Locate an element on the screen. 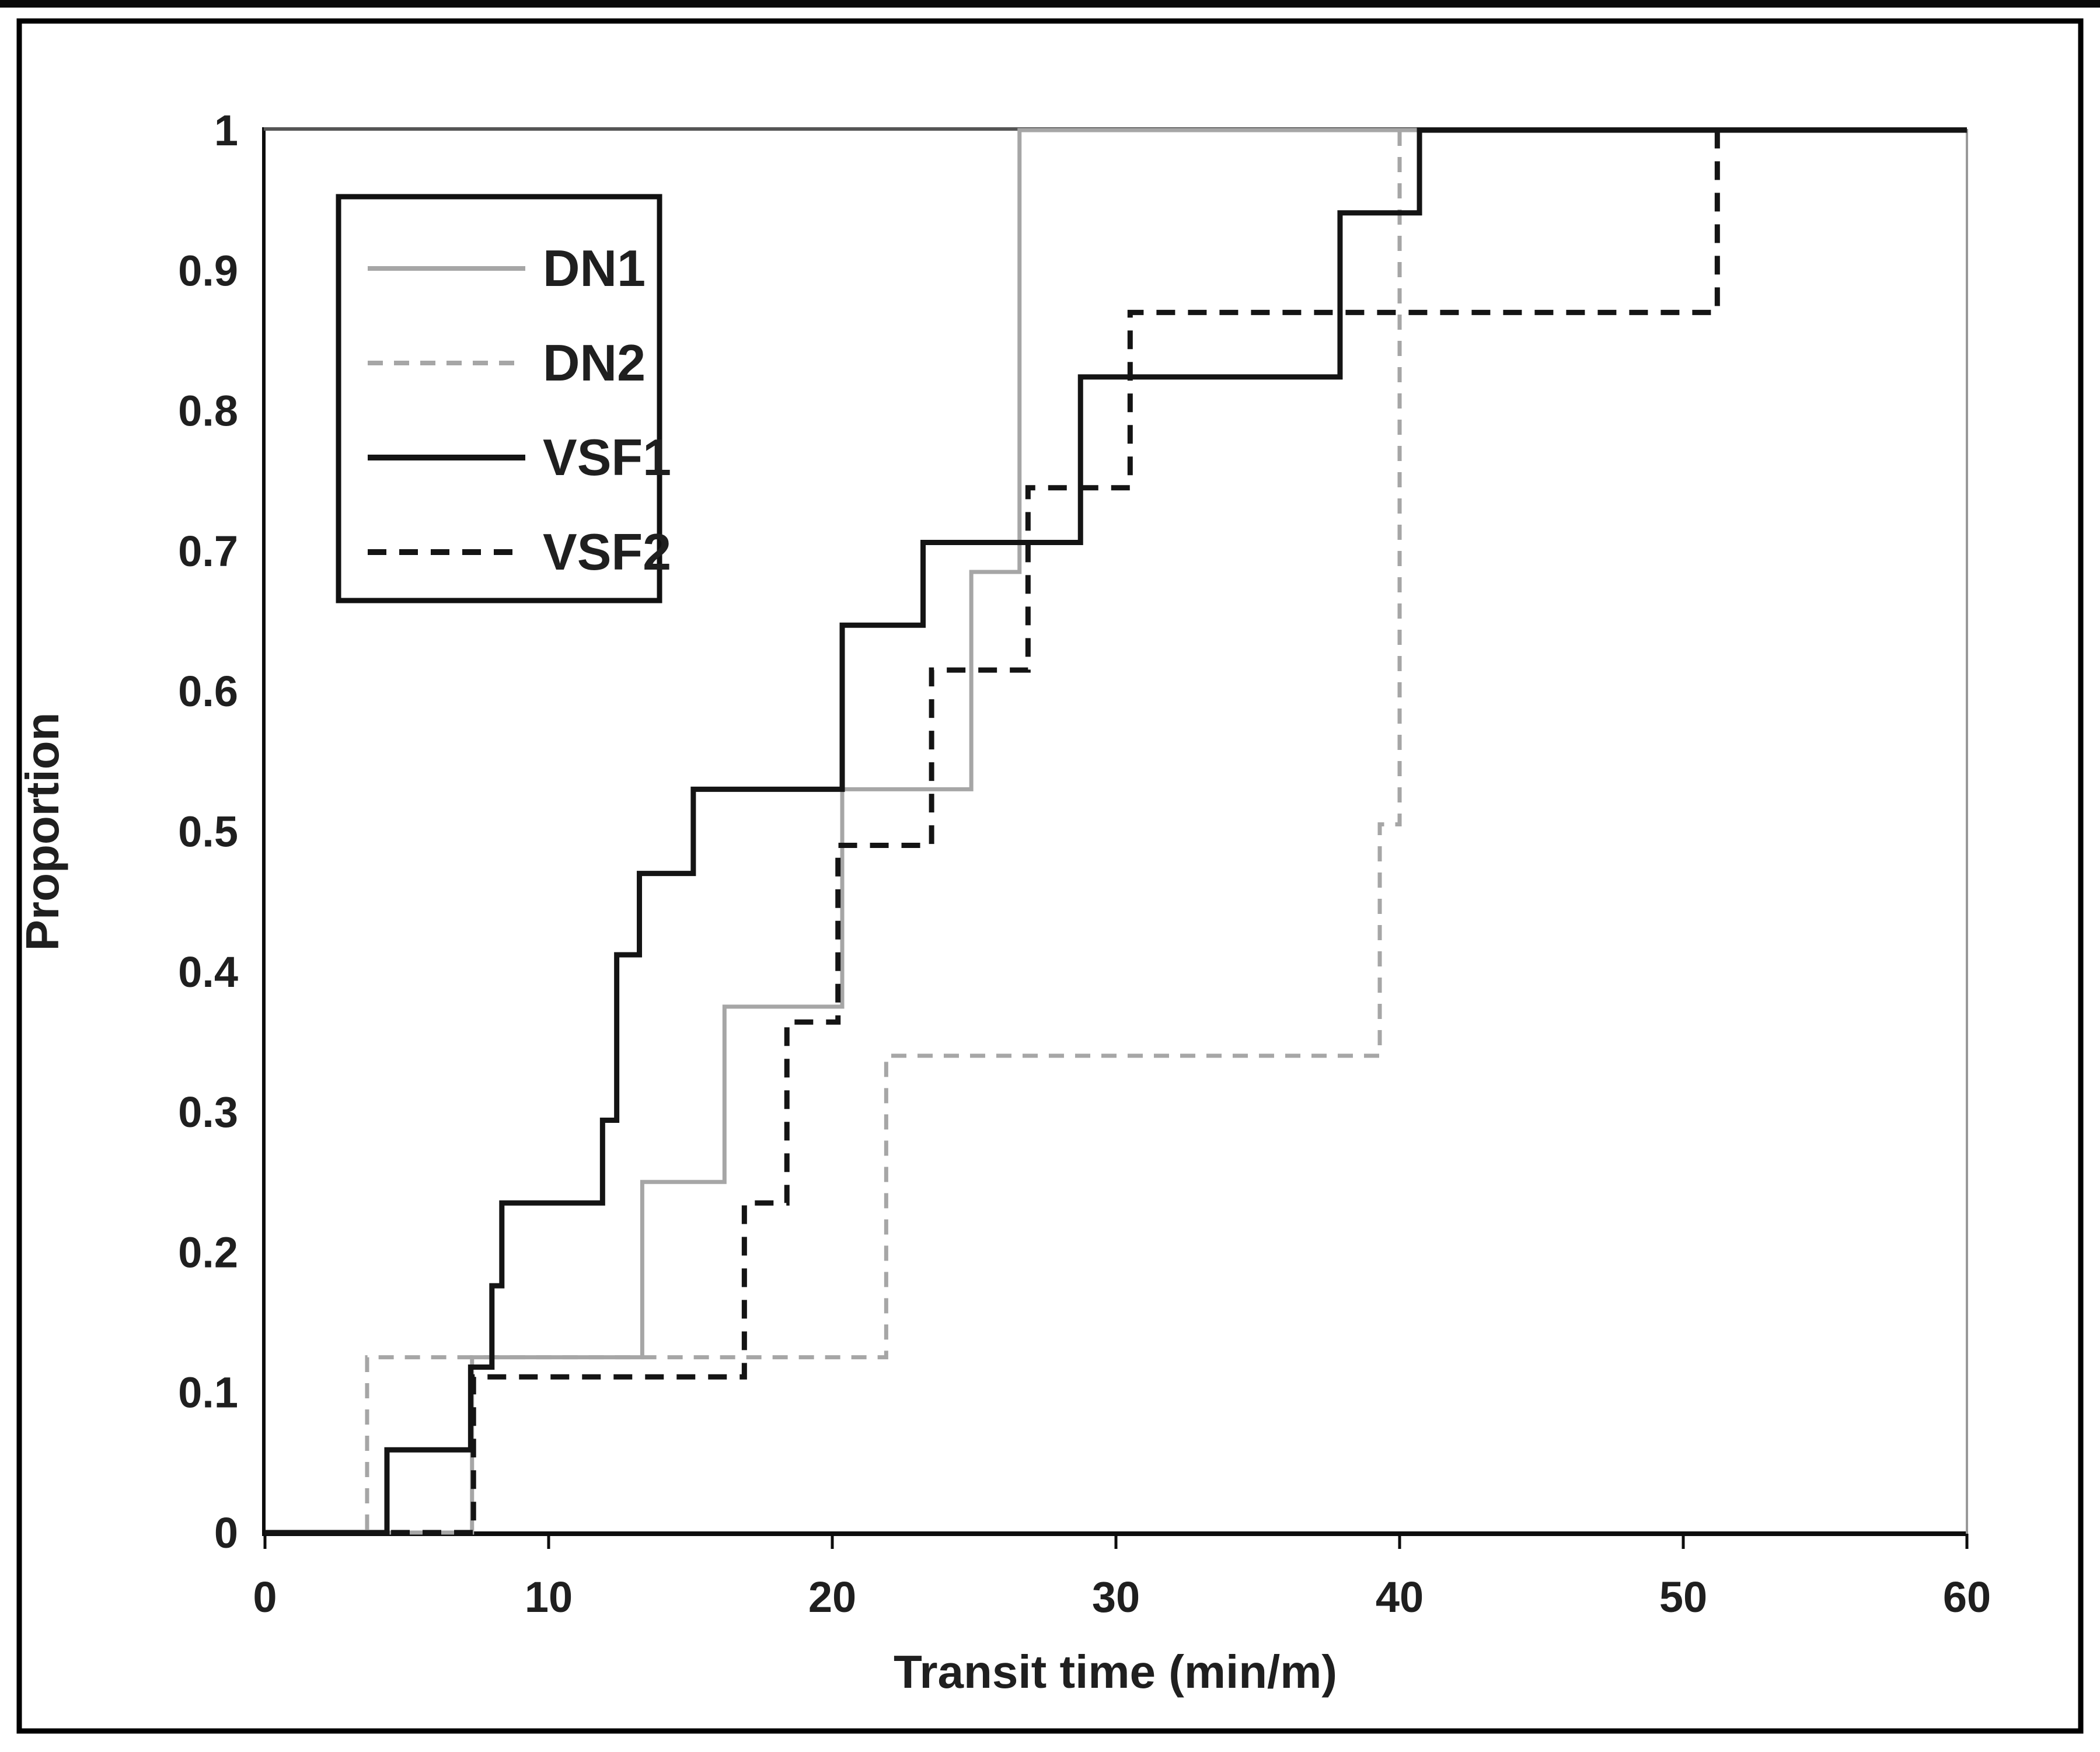 This screenshot has width=2100, height=1752. y-tick-label: 0.7 is located at coordinates (208, 551).